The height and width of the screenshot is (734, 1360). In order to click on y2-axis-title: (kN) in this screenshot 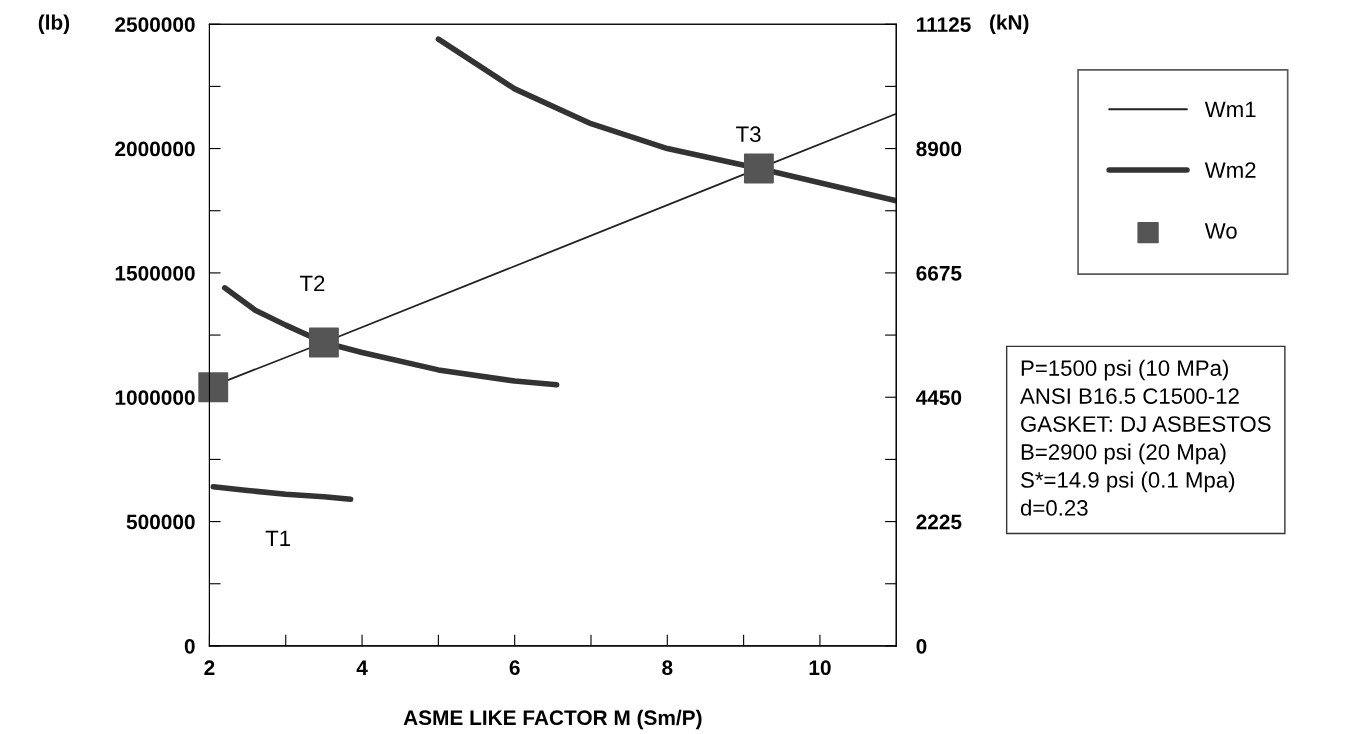, I will do `click(1009, 24)`.